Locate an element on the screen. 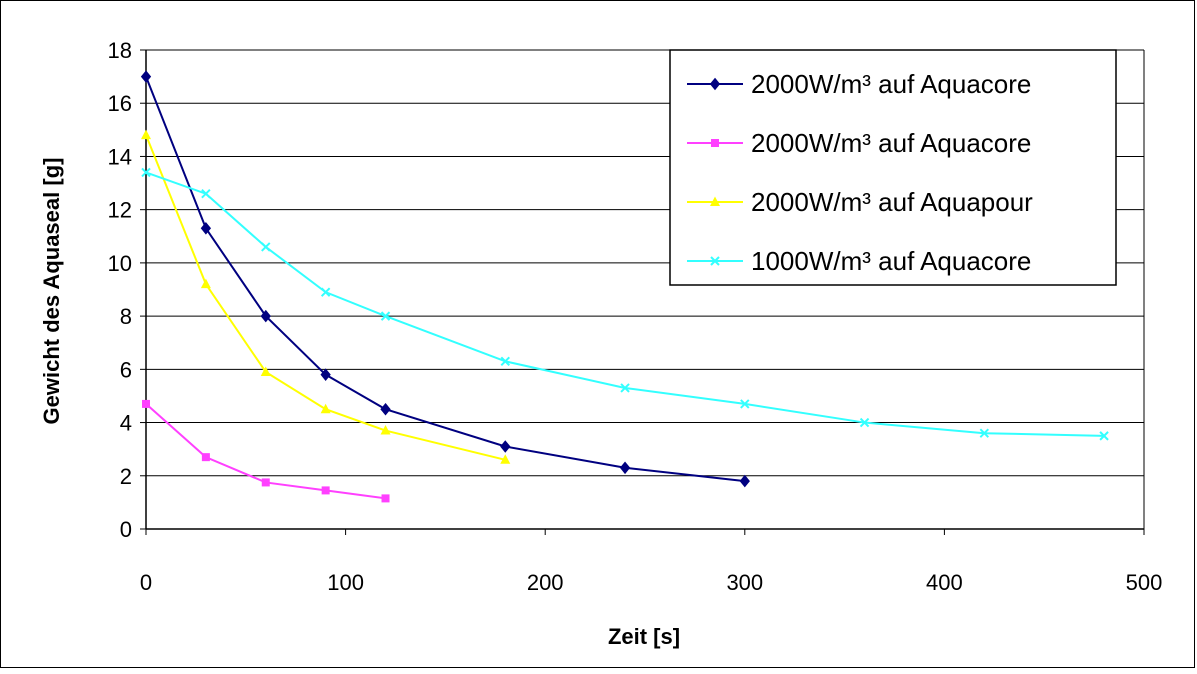 This screenshot has width=1197, height=674. x-tick-label: 100 is located at coordinates (345, 582).